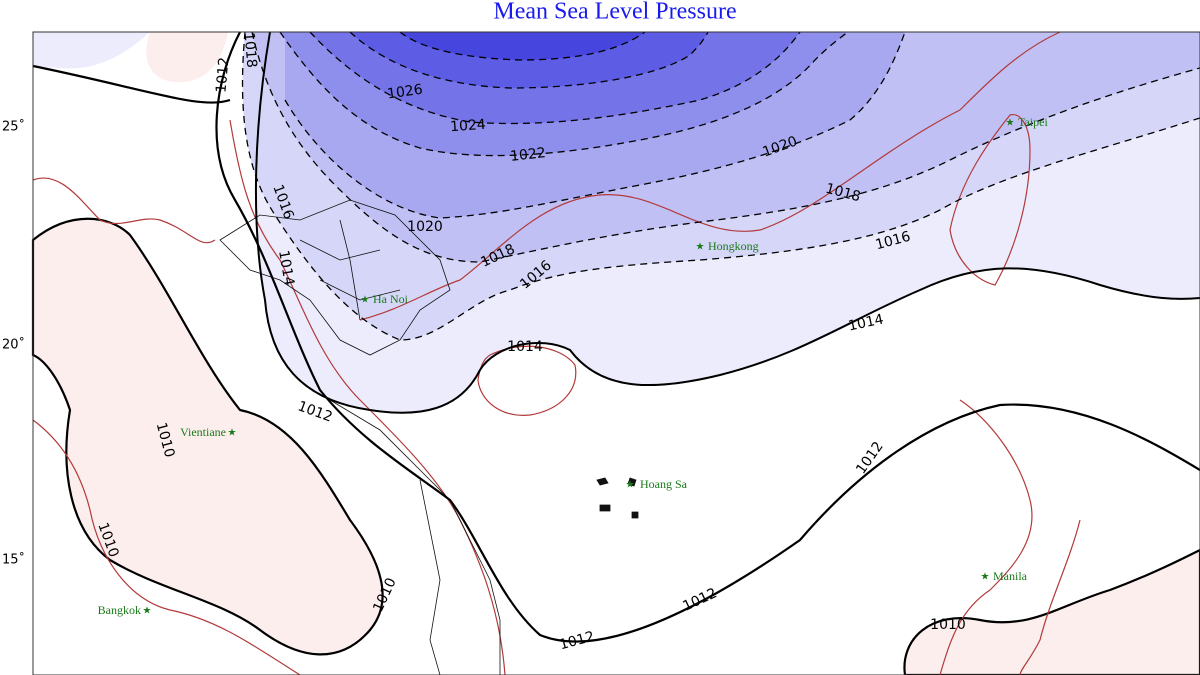 This screenshot has width=1200, height=675. I want to click on islands, so click(617, 498).